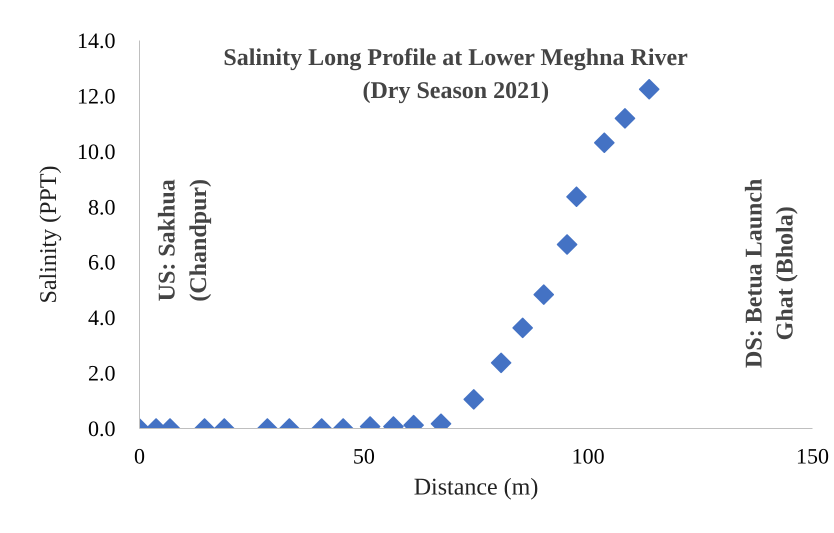 The height and width of the screenshot is (533, 834). What do you see at coordinates (455, 57) in the screenshot?
I see `chart-title: Salinity Long Profile at Lower Meghna River` at bounding box center [455, 57].